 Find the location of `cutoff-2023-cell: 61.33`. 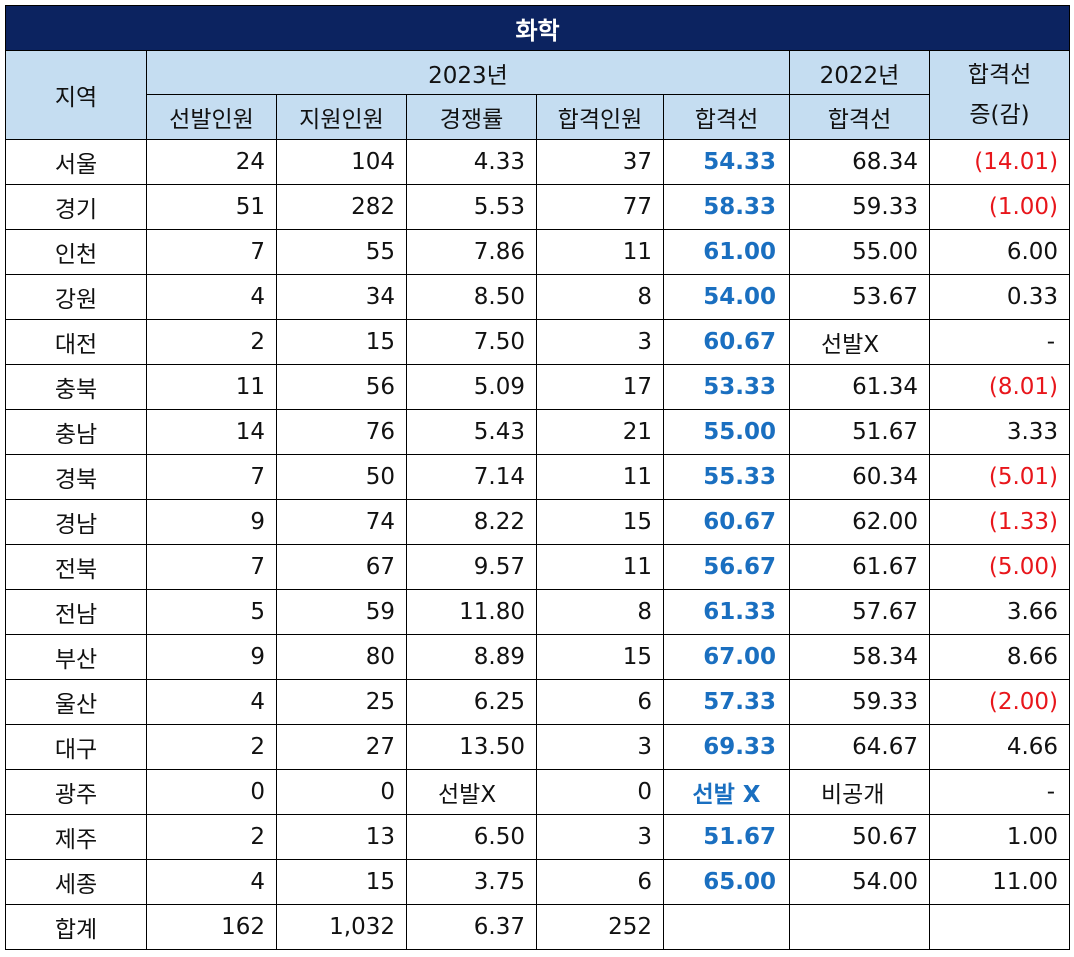

cutoff-2023-cell: 61.33 is located at coordinates (726, 612).